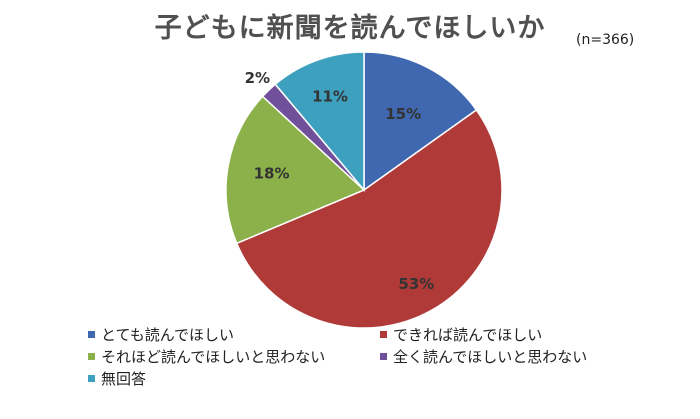 The image size is (700, 419). Describe the element at coordinates (213, 357) in the screenshot. I see `legend-label: それほど読んでほしいと思わない` at that location.